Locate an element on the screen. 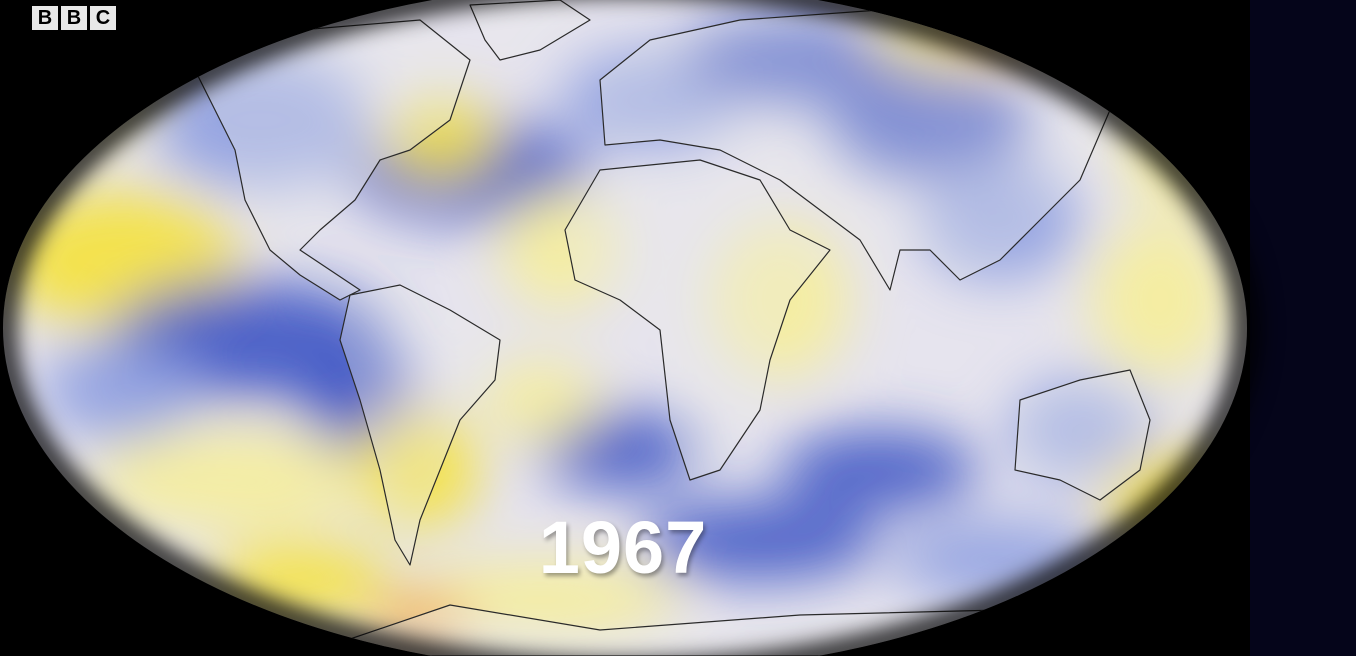 The height and width of the screenshot is (656, 1356). australia is located at coordinates (1082, 435).